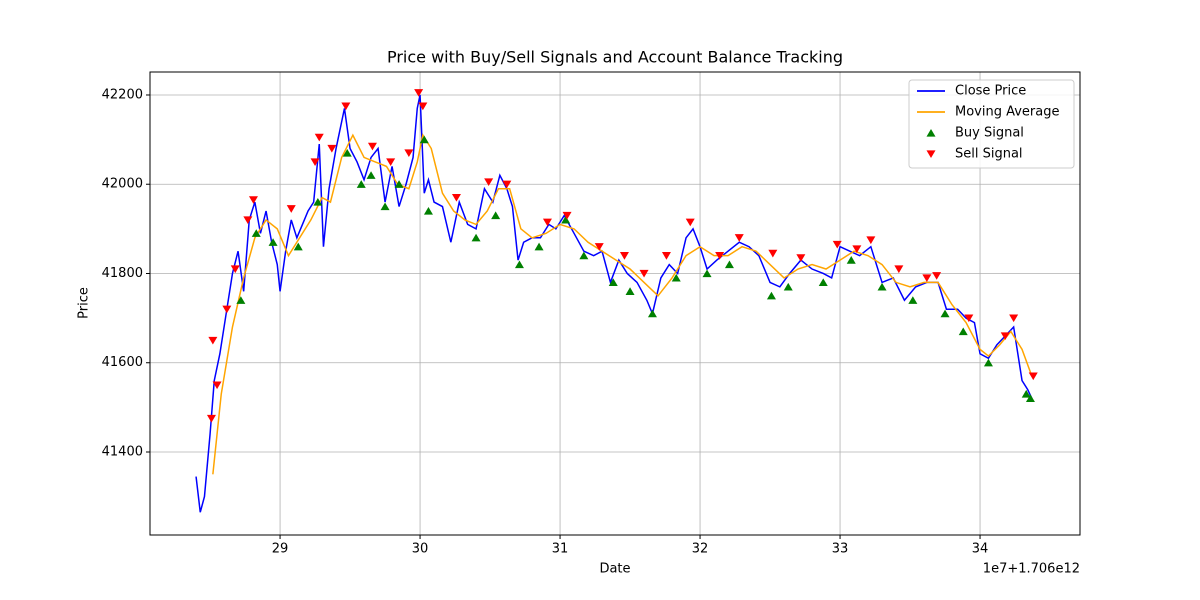  I want to click on y-tick-label: 42000, so click(122, 184).